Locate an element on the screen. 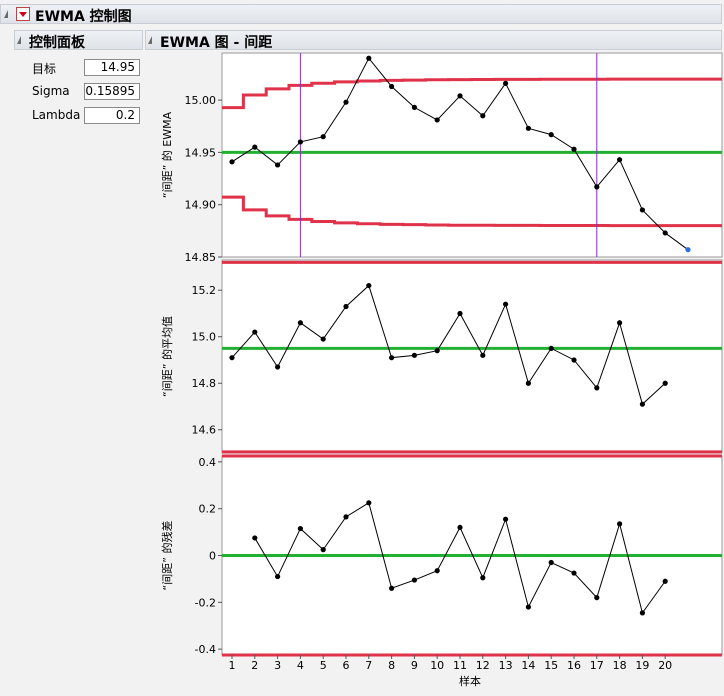 This screenshot has height=696, width=724. x-tick-label: 11 is located at coordinates (460, 665).